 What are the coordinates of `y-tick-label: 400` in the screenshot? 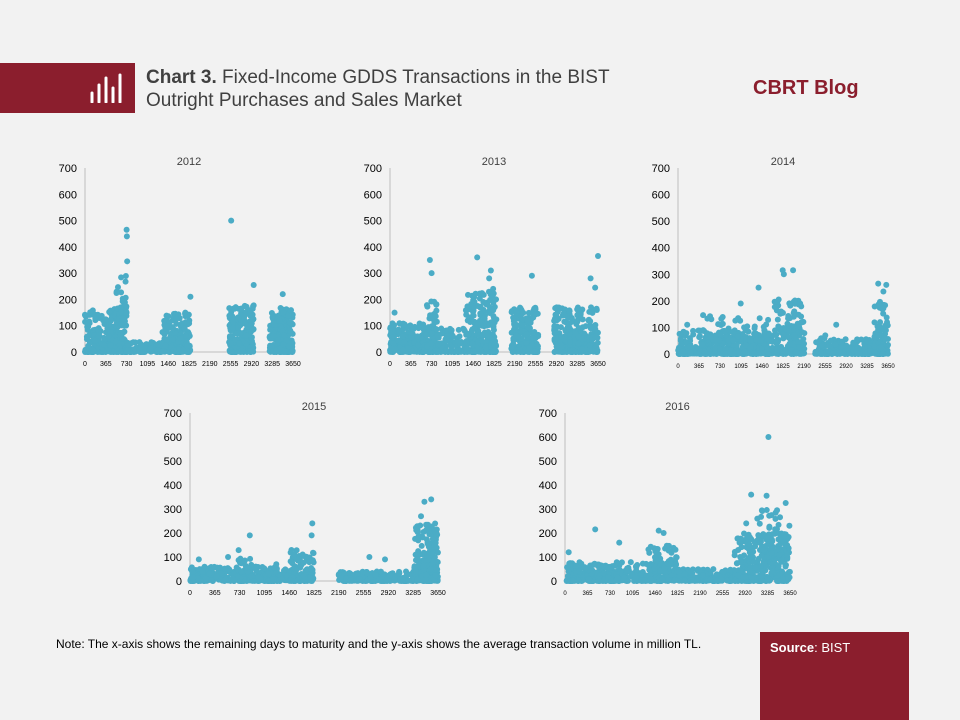 It's located at (68, 248).